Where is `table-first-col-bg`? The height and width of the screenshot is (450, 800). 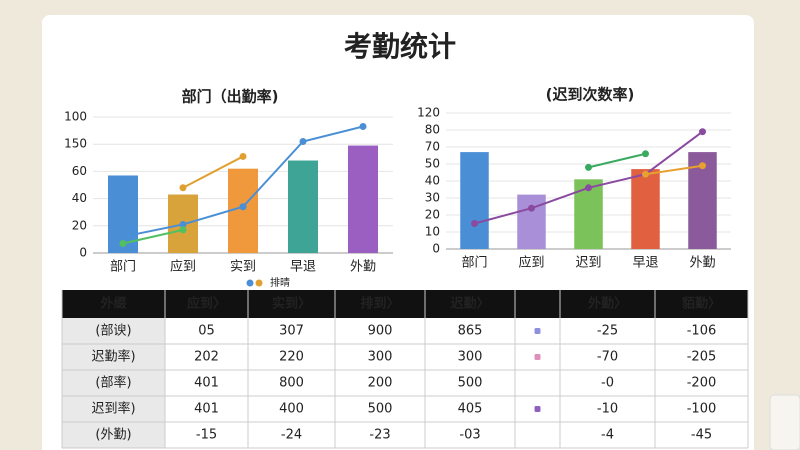 table-first-col-bg is located at coordinates (113, 383).